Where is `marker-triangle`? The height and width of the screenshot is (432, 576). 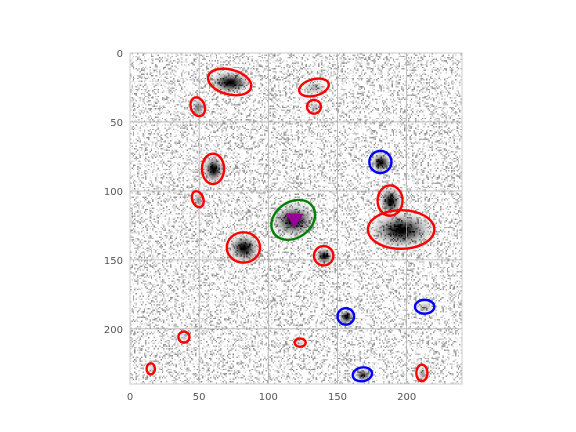 marker-triangle is located at coordinates (294, 220).